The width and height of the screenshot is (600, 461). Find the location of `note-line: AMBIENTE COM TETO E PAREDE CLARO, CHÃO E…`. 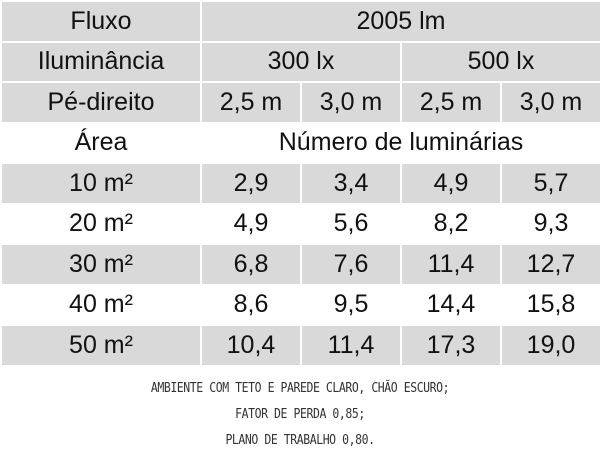

note-line: AMBIENTE COM TETO E PAREDE CLARO, CHÃO E… is located at coordinates (300, 387).